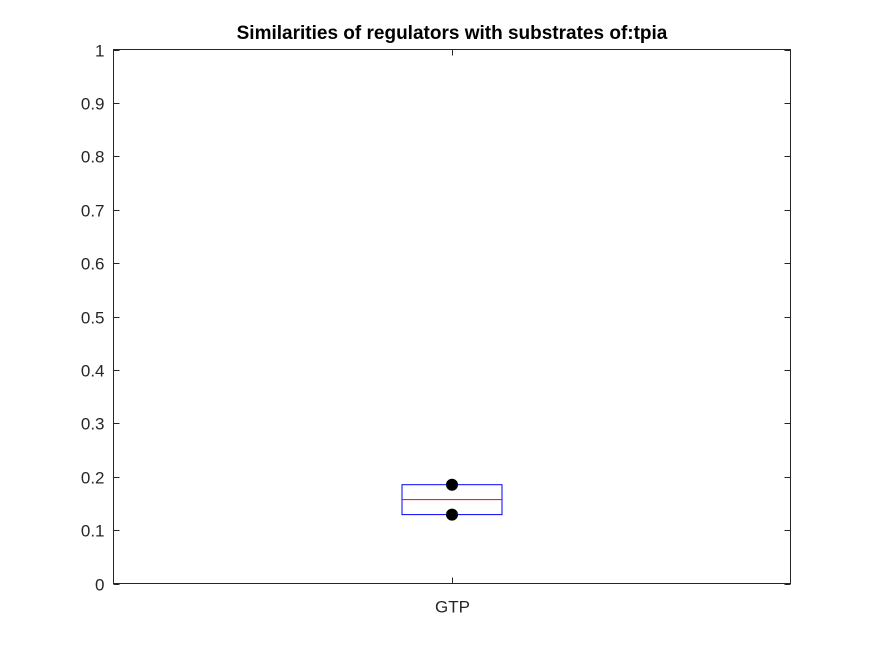 This screenshot has height=656, width=875. I want to click on y-tick-label: 0.3, so click(93, 424).